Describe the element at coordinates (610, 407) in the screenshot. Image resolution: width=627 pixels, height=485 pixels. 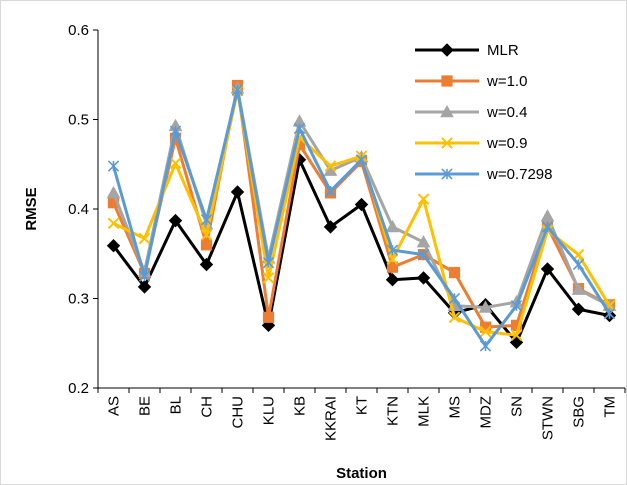
I see `x-tick-label: TM` at that location.